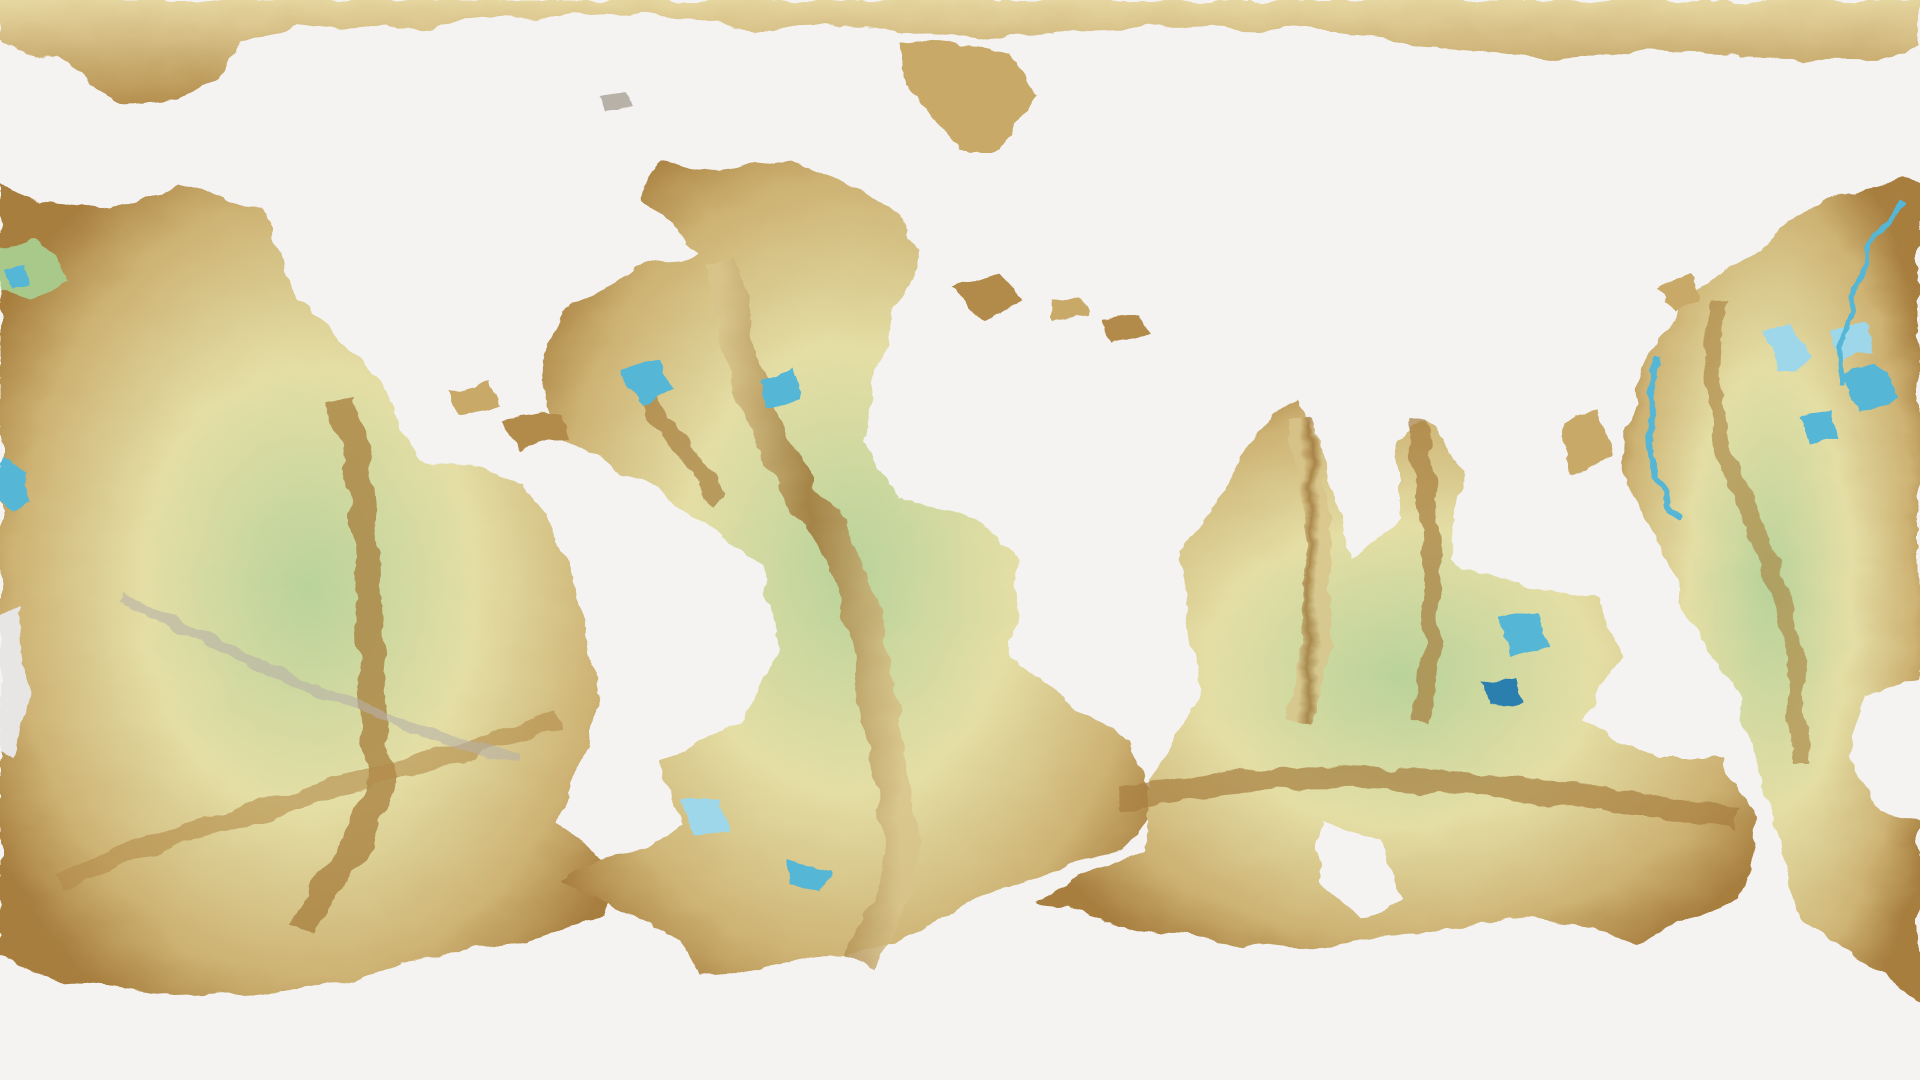 The height and width of the screenshot is (1080, 1920). I want to click on arctic-strip, so click(960, 75).